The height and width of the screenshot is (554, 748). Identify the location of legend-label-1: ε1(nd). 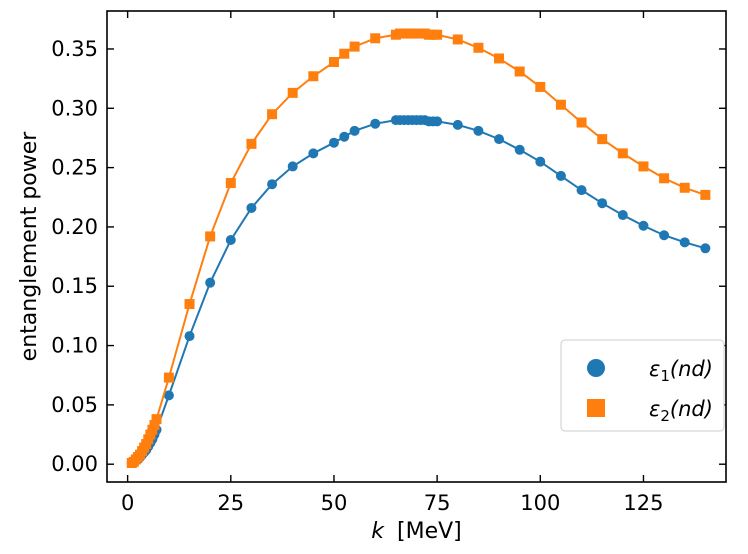
(681, 371).